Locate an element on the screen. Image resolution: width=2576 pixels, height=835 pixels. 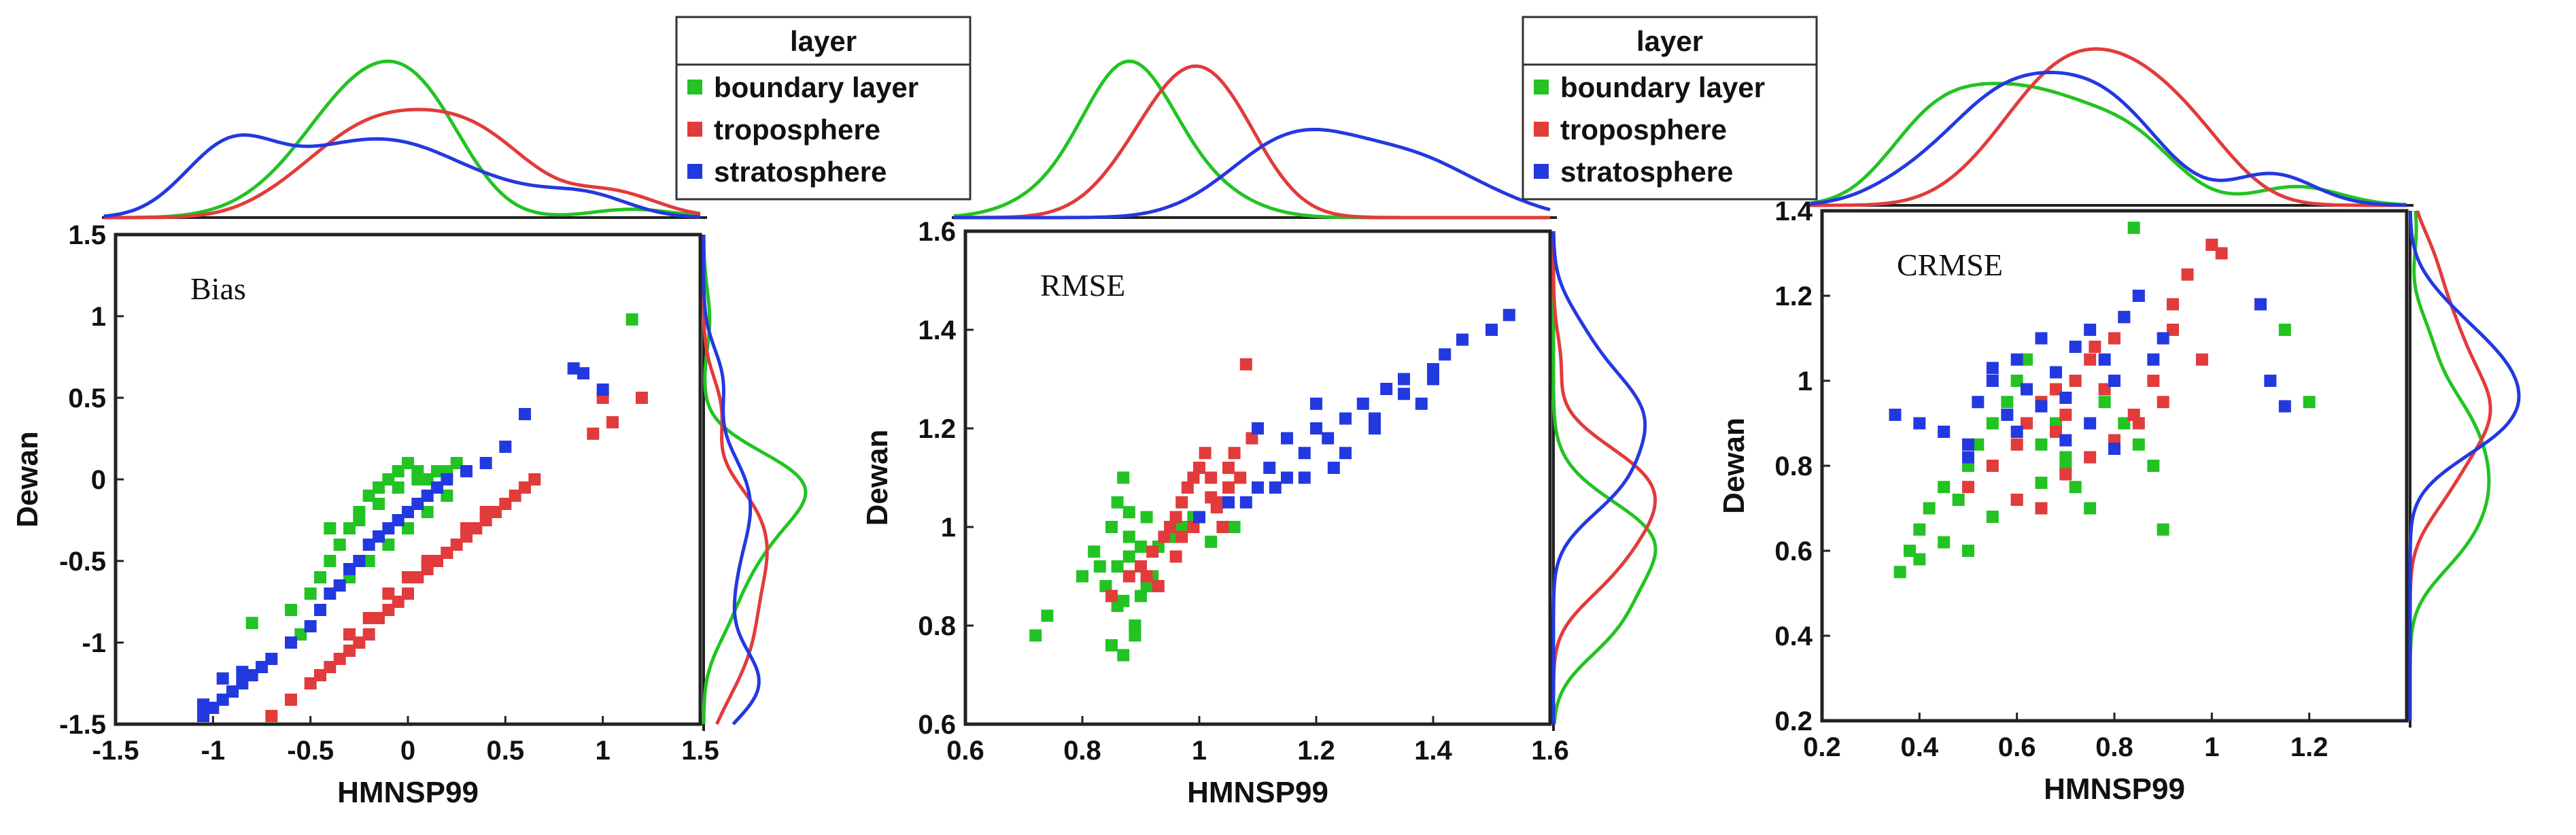
top-density-curve is located at coordinates (2108, 144).